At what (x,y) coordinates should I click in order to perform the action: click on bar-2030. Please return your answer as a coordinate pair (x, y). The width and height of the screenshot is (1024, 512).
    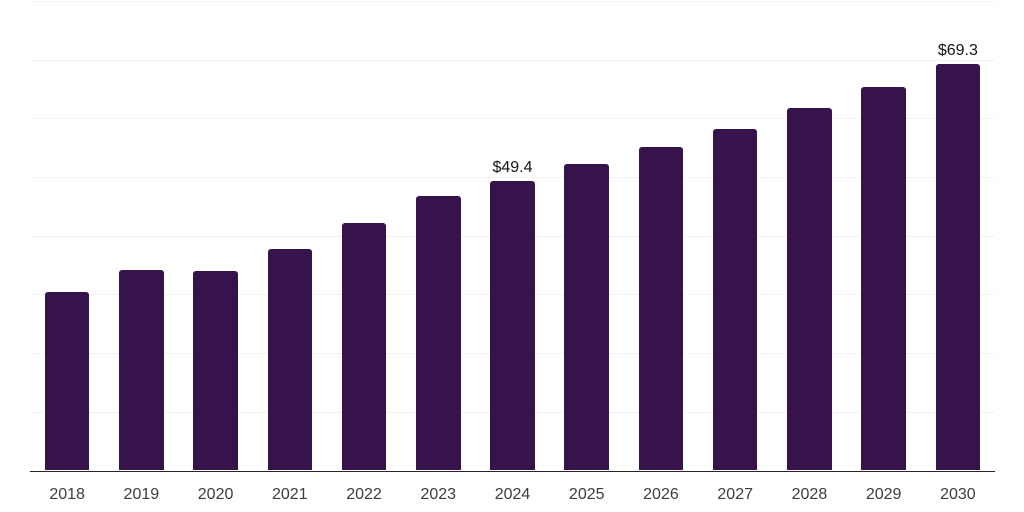
    Looking at the image, I should click on (958, 267).